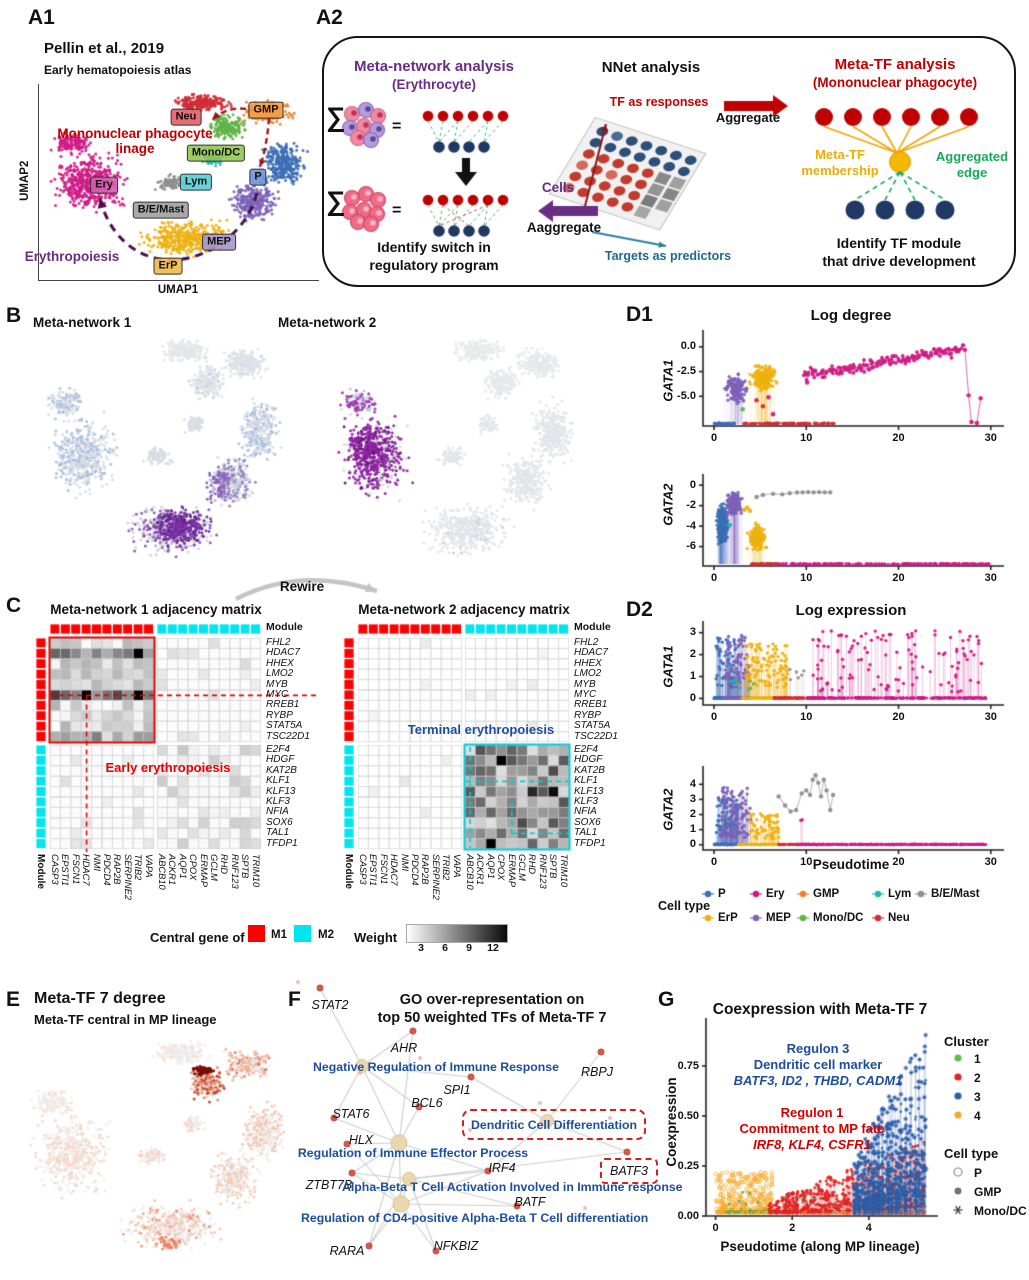  What do you see at coordinates (279, 935) in the screenshot?
I see `c-legend-m1-label: M1` at bounding box center [279, 935].